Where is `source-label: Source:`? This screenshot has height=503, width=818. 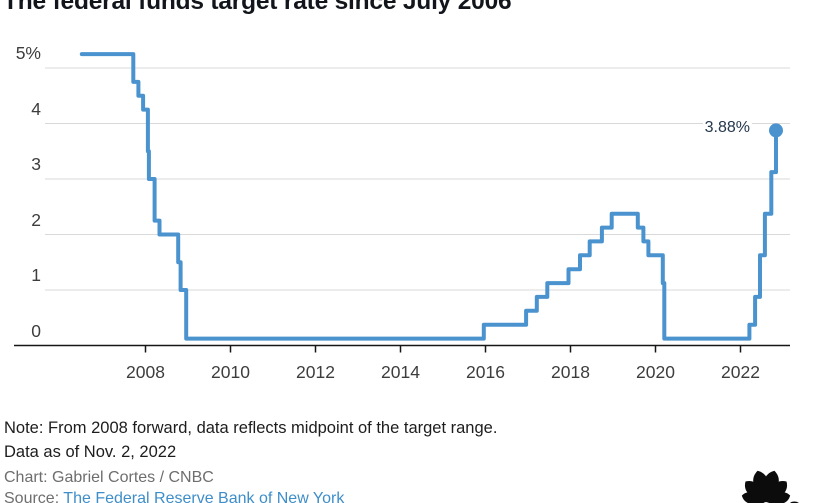
source-label: Source: is located at coordinates (34, 496).